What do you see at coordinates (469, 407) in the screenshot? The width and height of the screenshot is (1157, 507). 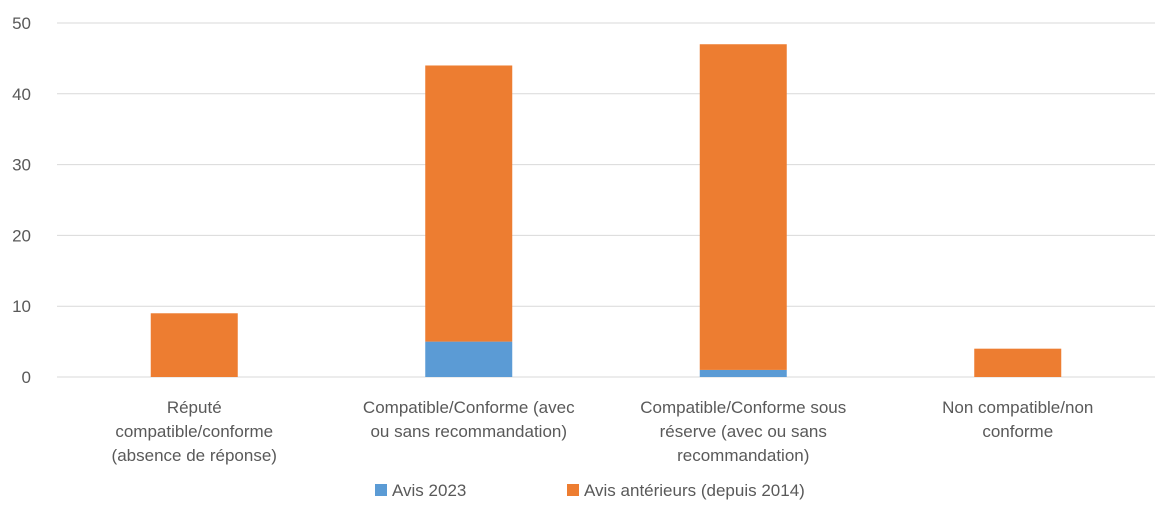 I see `x-category-label-line: Compatible/Conforme (avec` at bounding box center [469, 407].